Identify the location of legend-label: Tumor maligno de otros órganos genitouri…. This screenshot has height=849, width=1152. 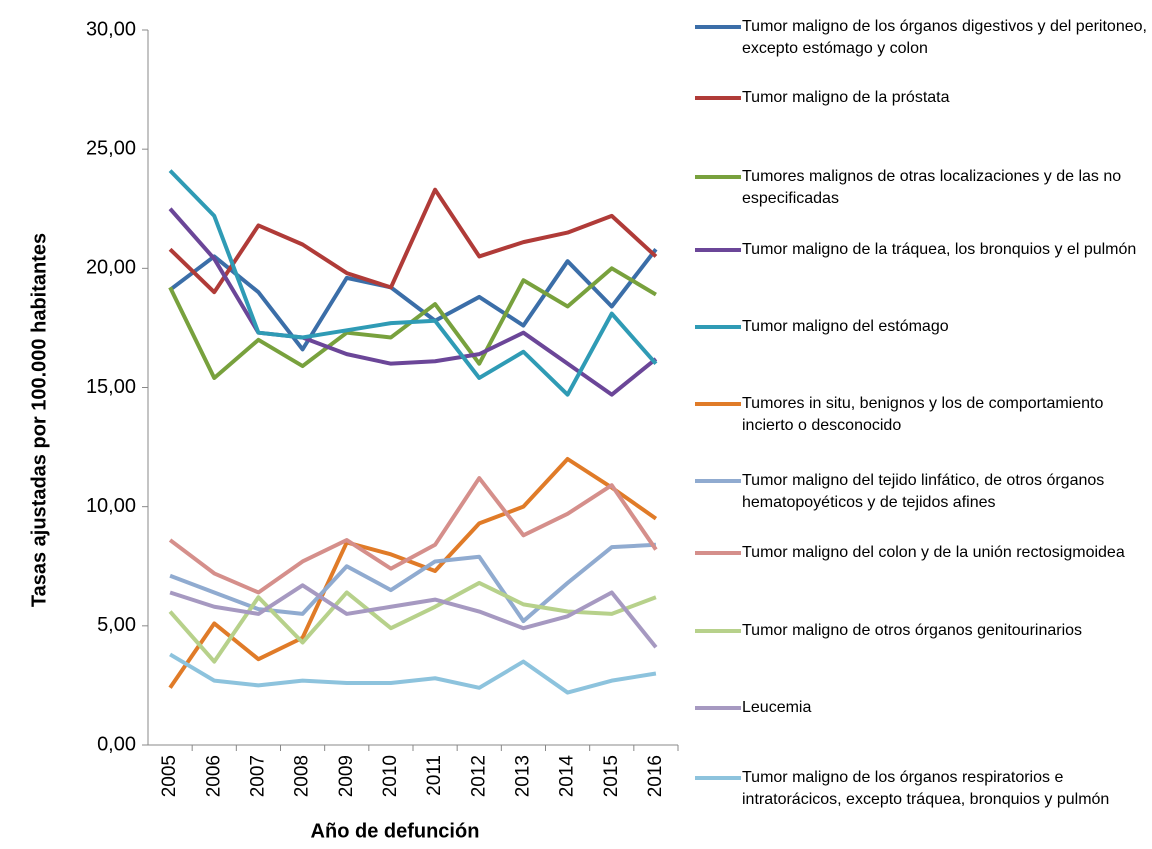
(912, 630).